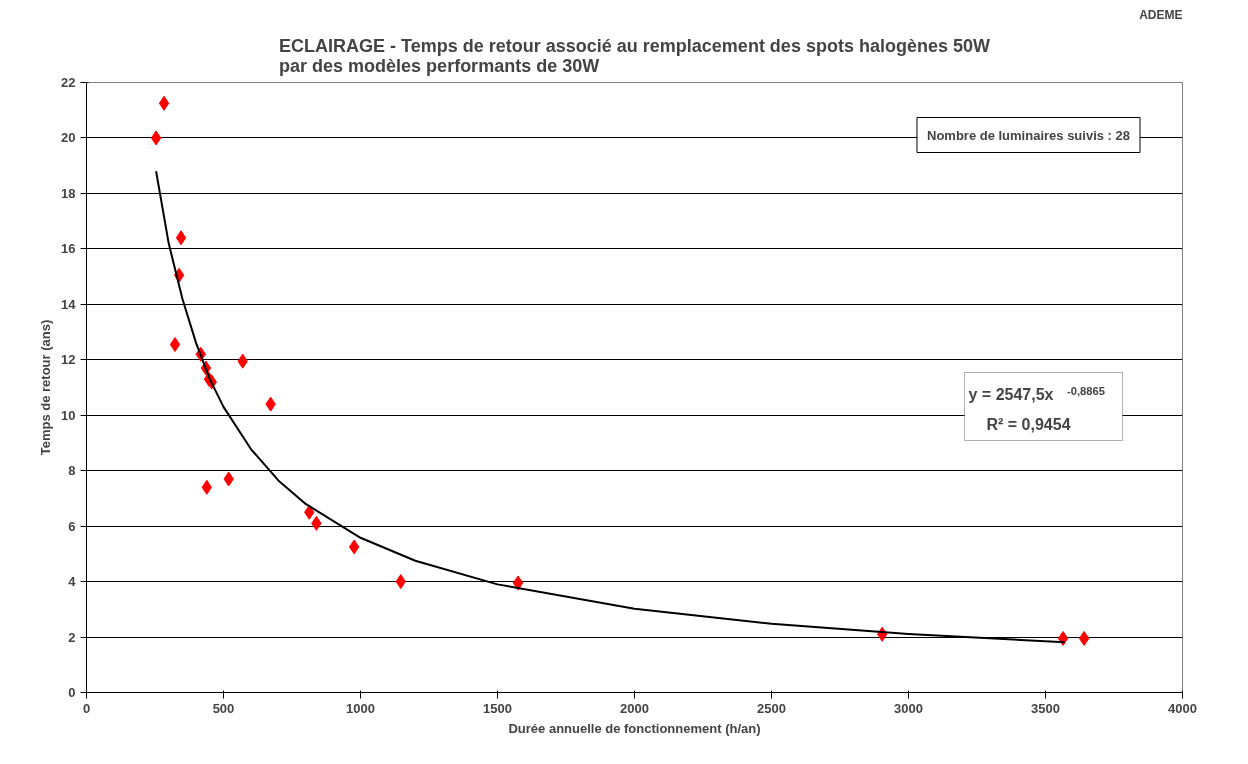  I want to click on y-tick-label: 10, so click(68, 415).